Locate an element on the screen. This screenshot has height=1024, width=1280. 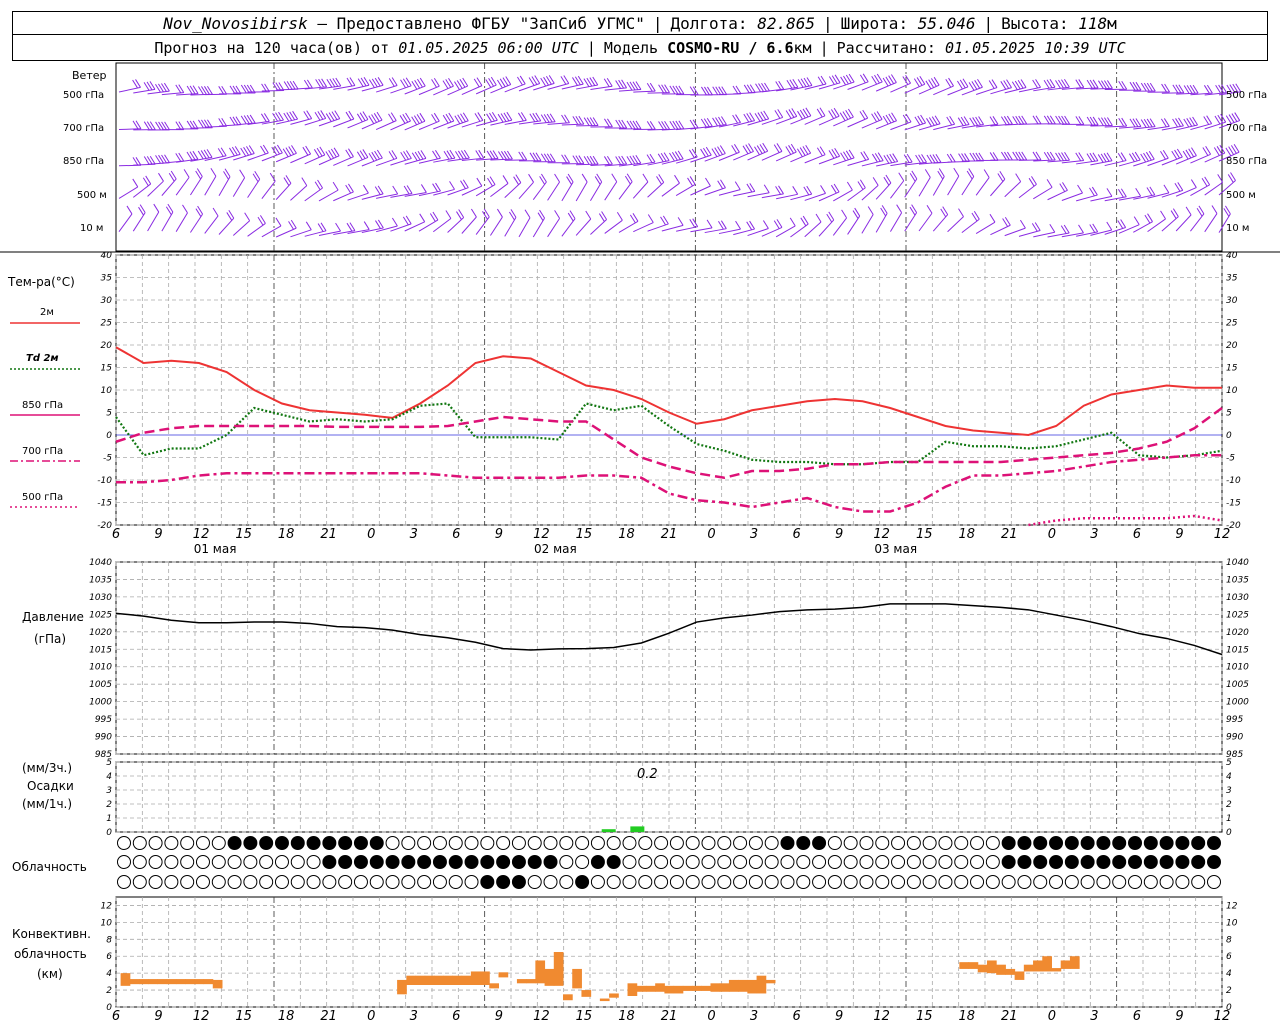
hour-label: 12 is located at coordinates (881, 534).